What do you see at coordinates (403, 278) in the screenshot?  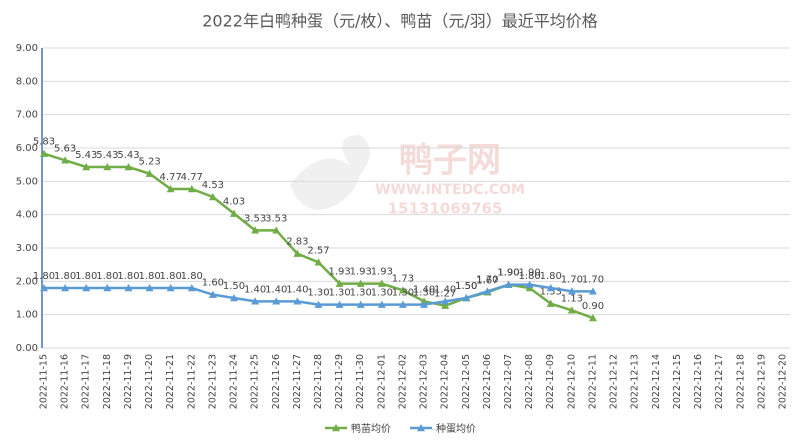 I see `data-label: 1.73` at bounding box center [403, 278].